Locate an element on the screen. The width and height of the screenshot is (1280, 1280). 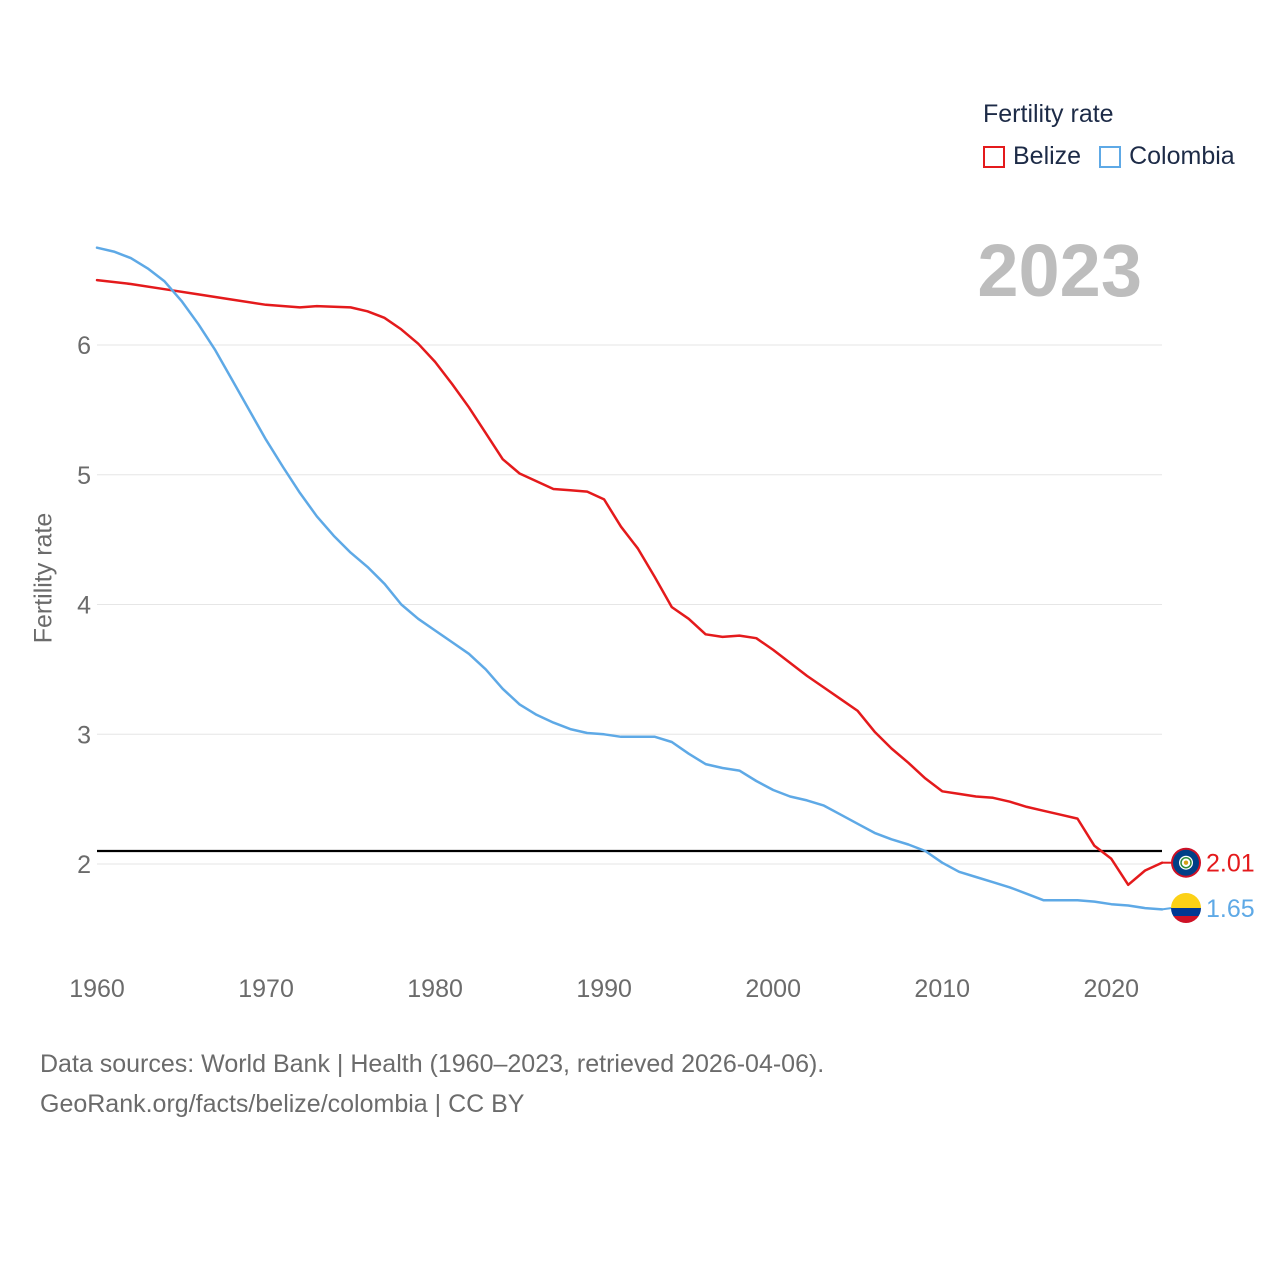
y-tick-label-2: 2 is located at coordinates (84, 865).